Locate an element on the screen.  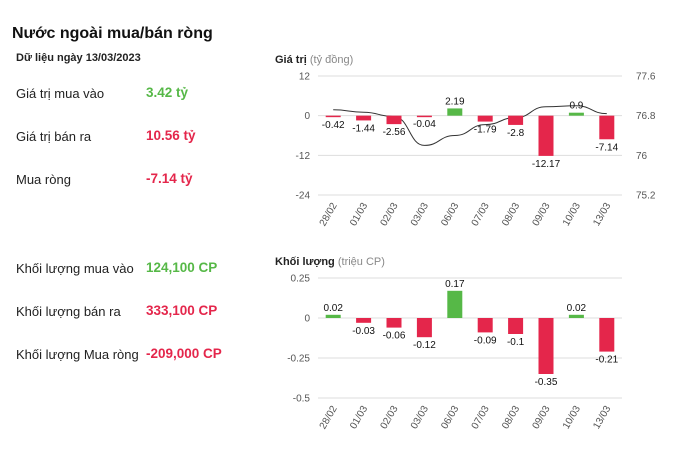
volume-data-label: 0.17 is located at coordinates (455, 284).